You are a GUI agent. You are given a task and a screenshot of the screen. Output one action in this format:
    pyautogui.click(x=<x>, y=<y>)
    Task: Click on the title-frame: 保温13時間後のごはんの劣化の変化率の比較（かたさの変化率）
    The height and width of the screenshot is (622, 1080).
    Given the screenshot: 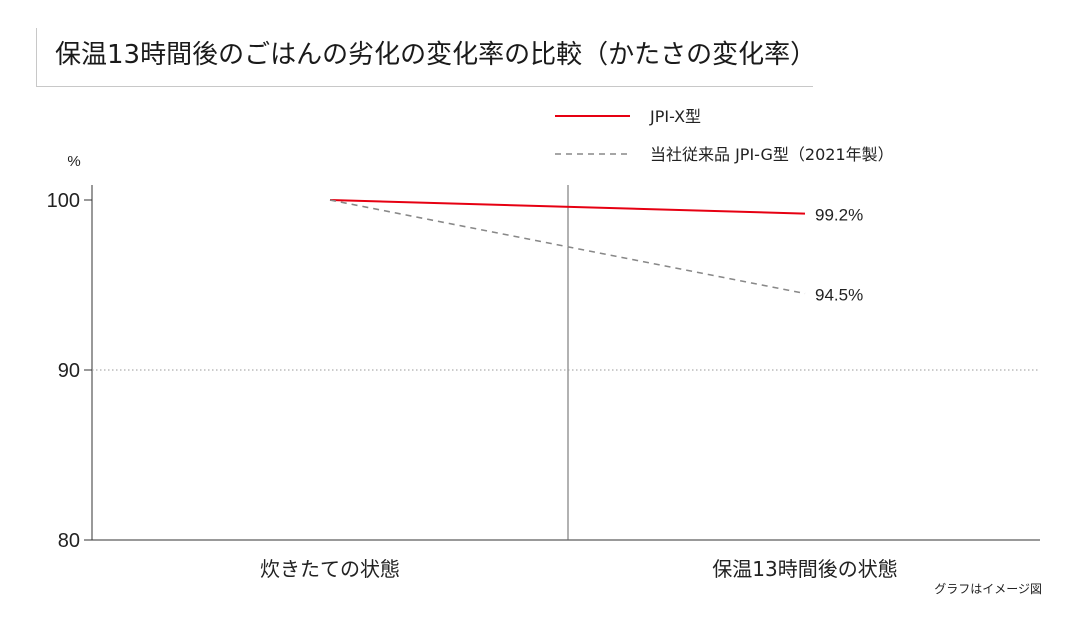 What is the action you would take?
    pyautogui.click(x=426, y=57)
    